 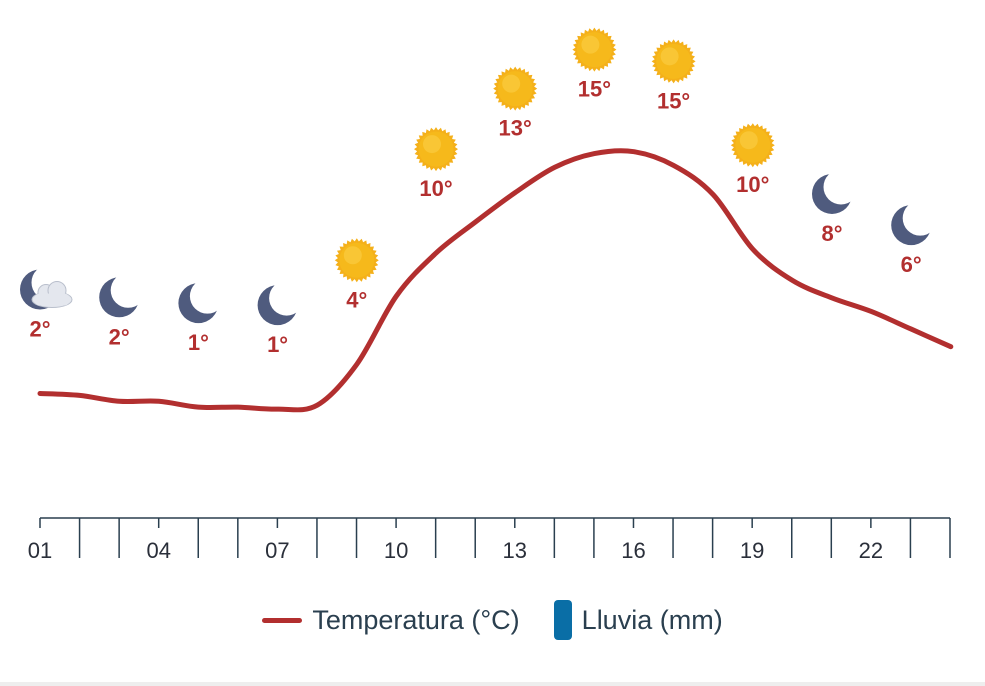 What do you see at coordinates (416, 619) in the screenshot?
I see `legend-temperature-label: Temperatura (°C)` at bounding box center [416, 619].